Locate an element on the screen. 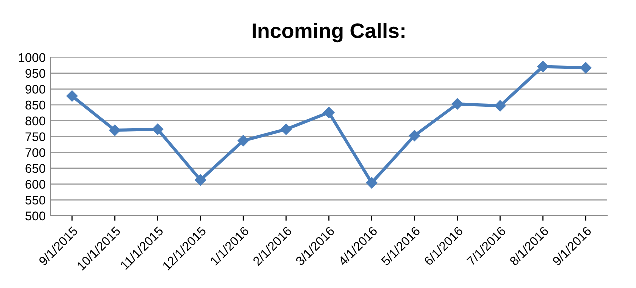  y-tick-label: 900 is located at coordinates (36, 89).